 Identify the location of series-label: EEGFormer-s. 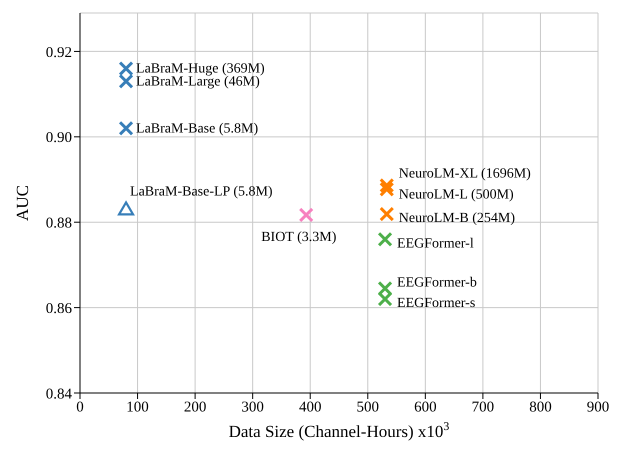
(436, 304).